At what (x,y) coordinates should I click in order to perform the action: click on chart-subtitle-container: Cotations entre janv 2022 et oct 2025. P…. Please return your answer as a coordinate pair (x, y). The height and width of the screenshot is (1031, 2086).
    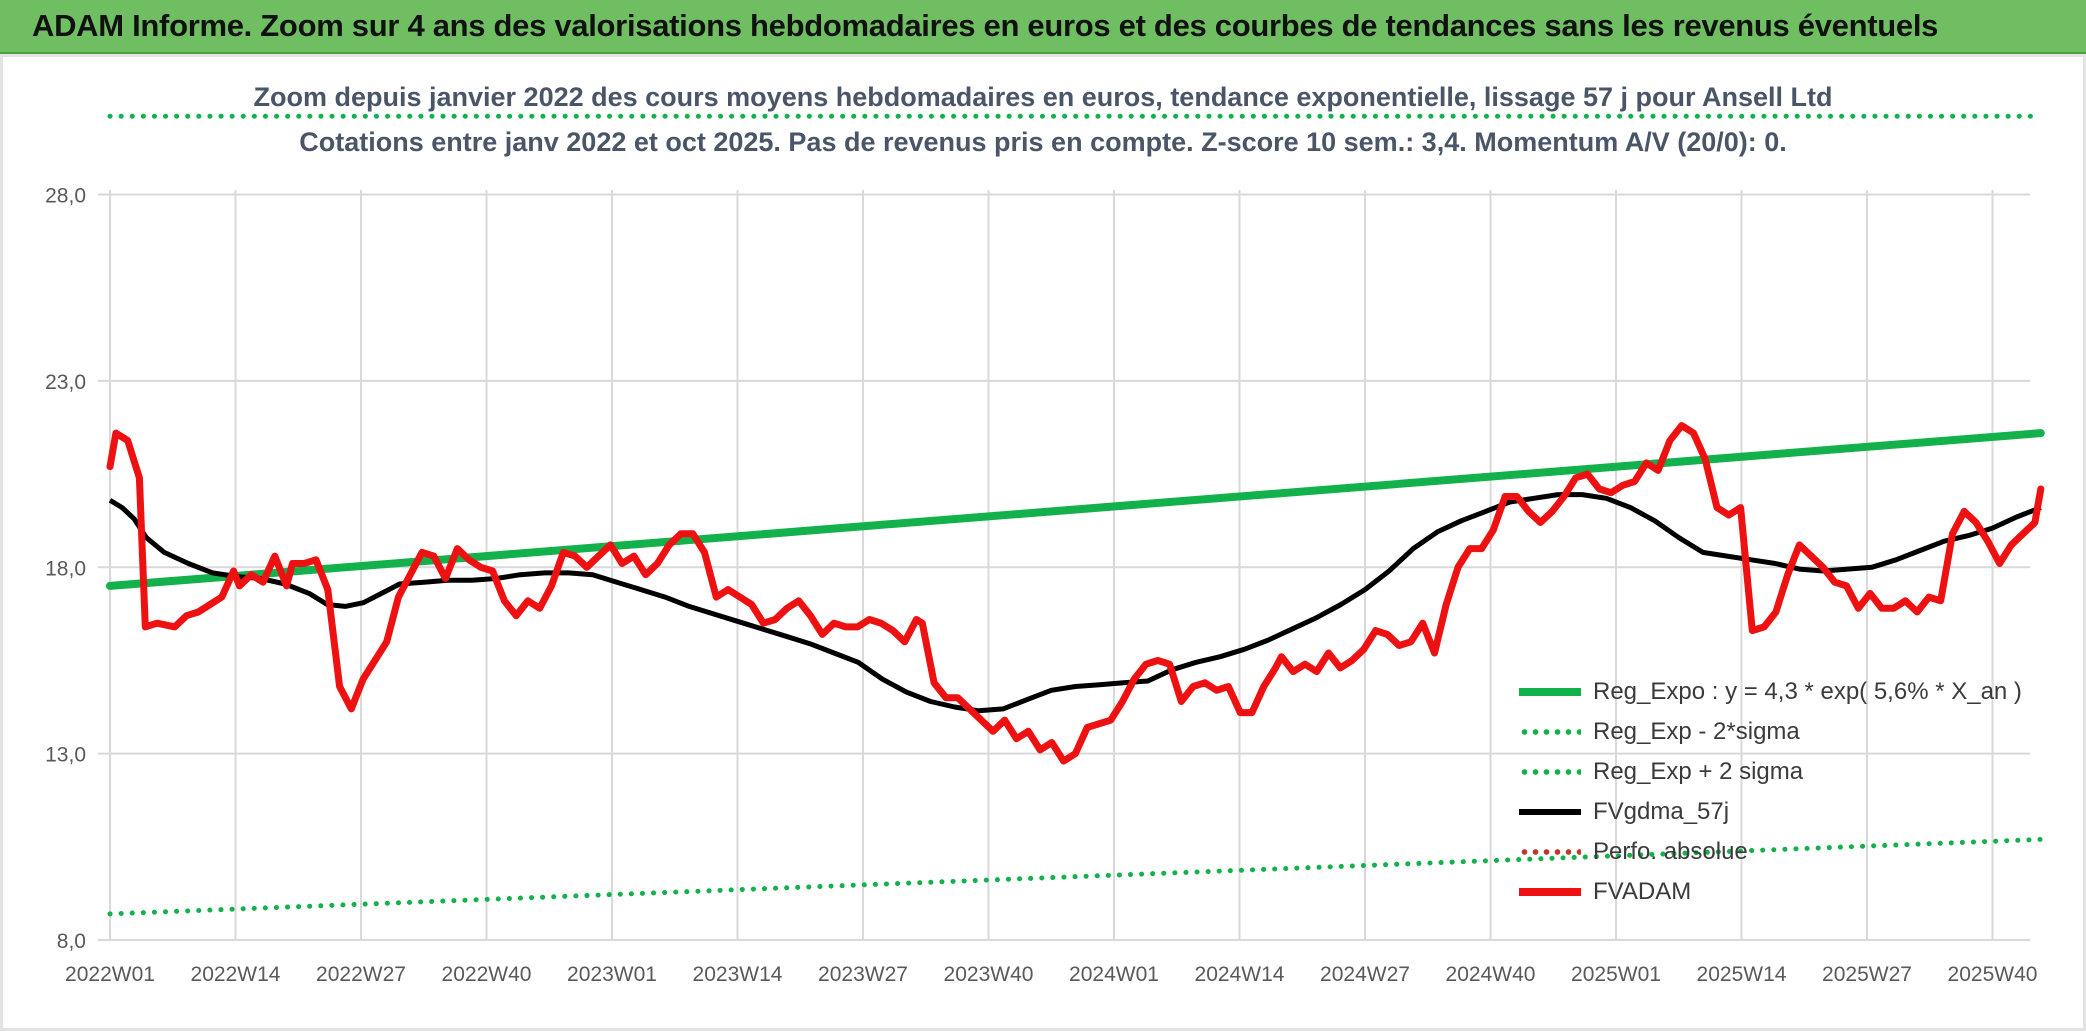
    Looking at the image, I should click on (1043, 142).